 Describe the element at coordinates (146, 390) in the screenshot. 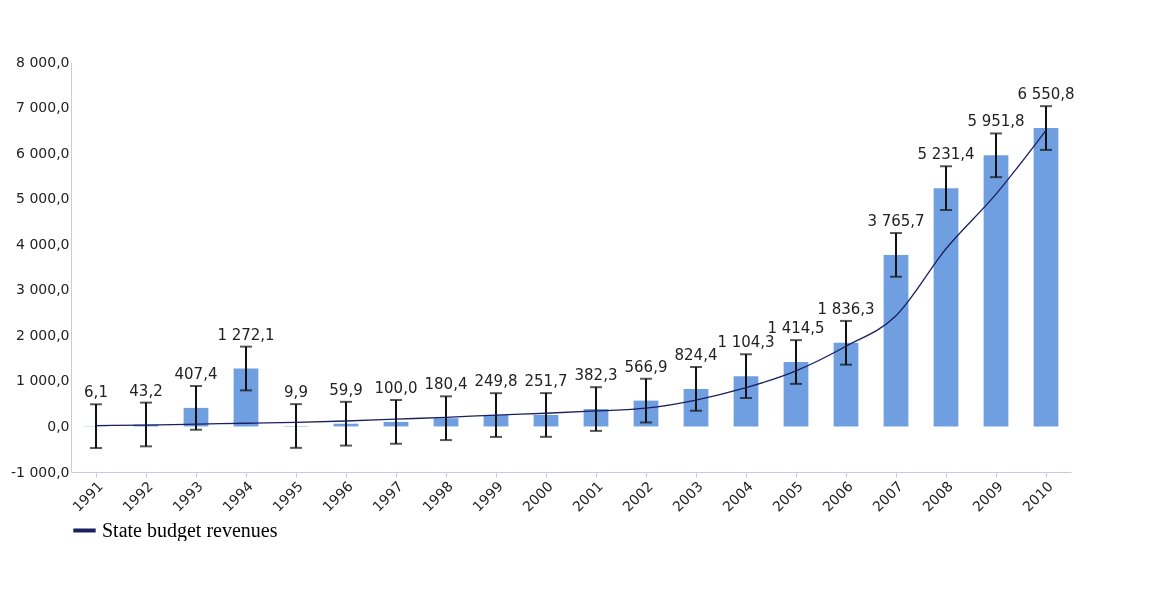

I see `data-label: 43,2` at that location.